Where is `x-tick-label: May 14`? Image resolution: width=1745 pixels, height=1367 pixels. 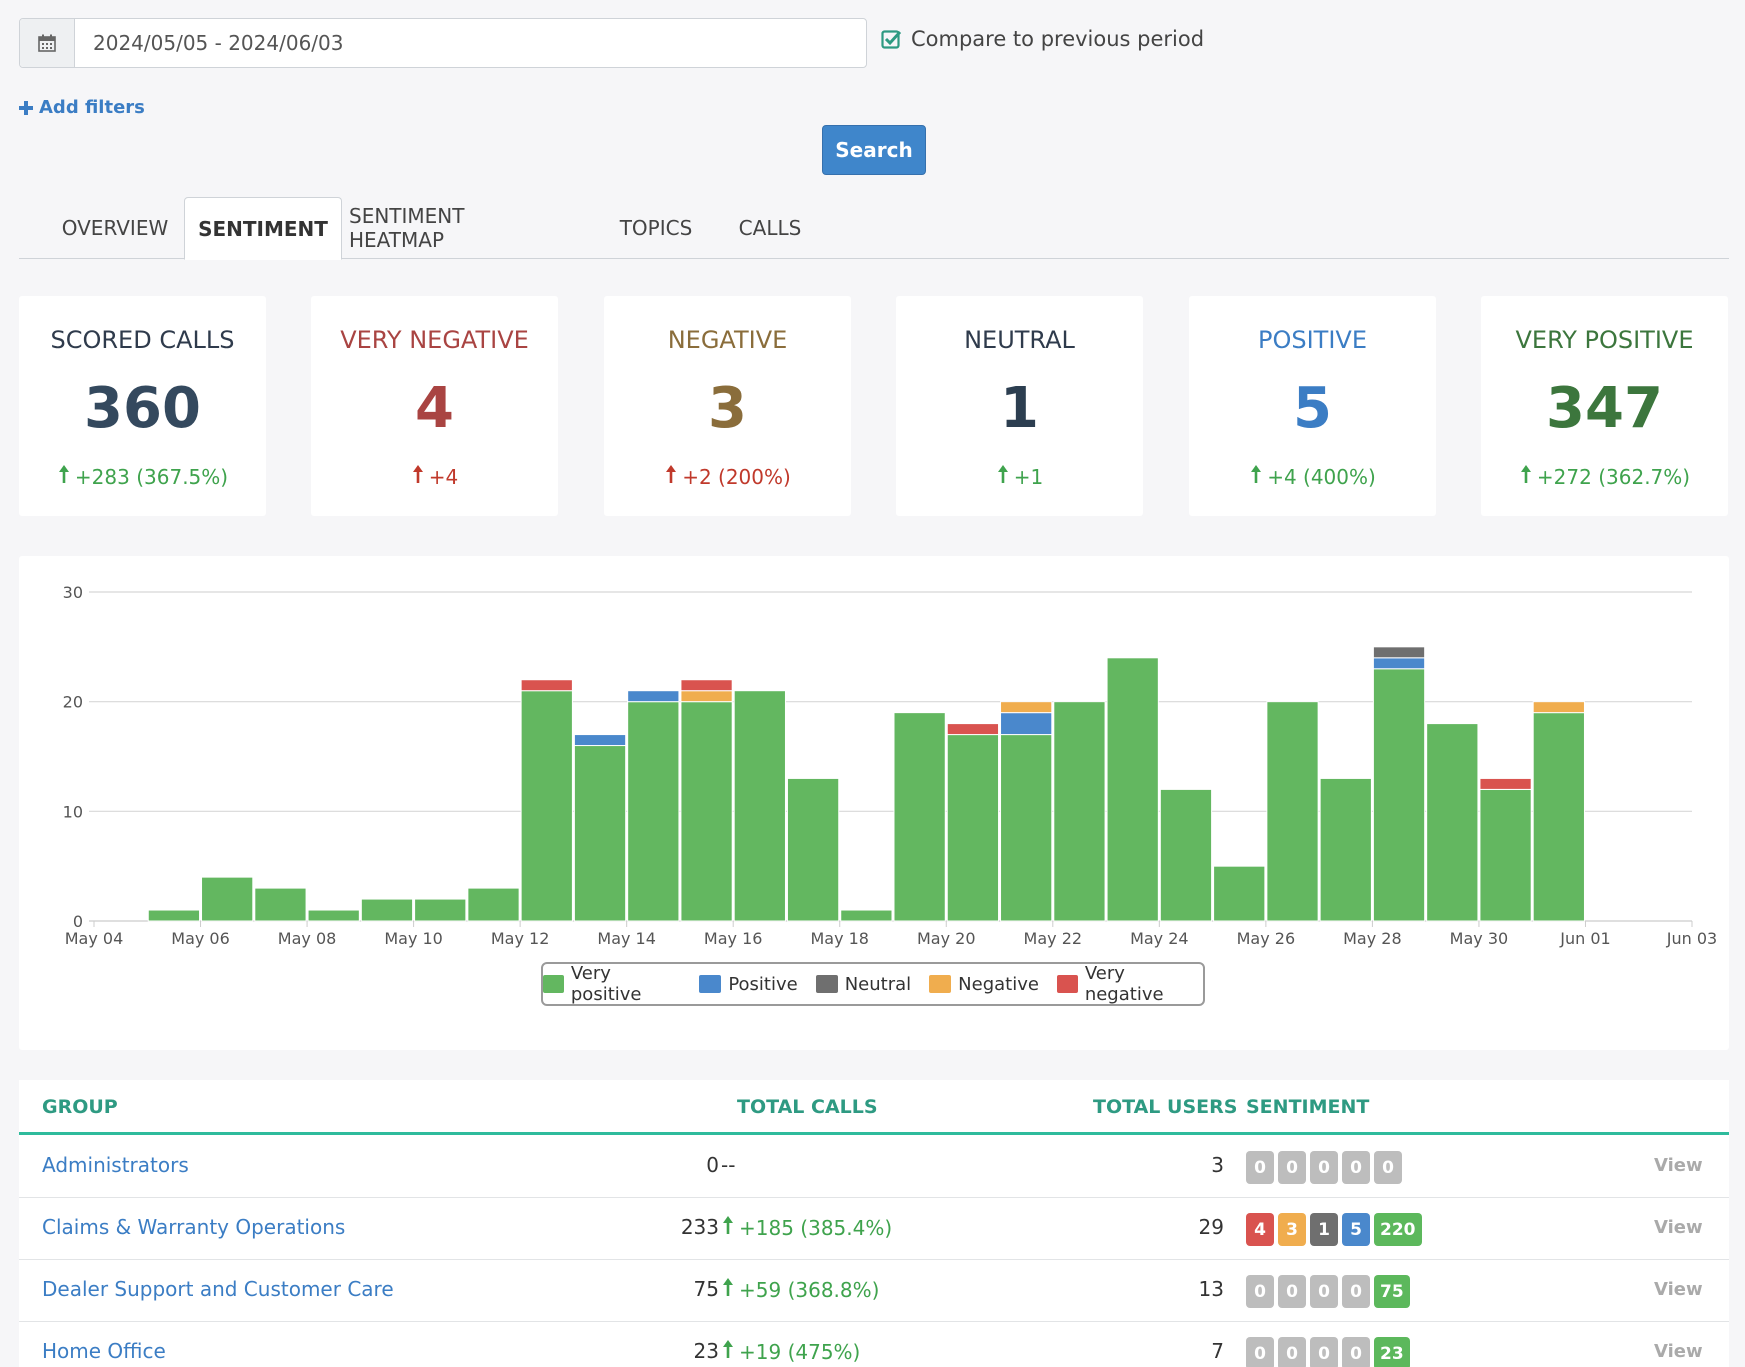 x-tick-label: May 14 is located at coordinates (626, 938).